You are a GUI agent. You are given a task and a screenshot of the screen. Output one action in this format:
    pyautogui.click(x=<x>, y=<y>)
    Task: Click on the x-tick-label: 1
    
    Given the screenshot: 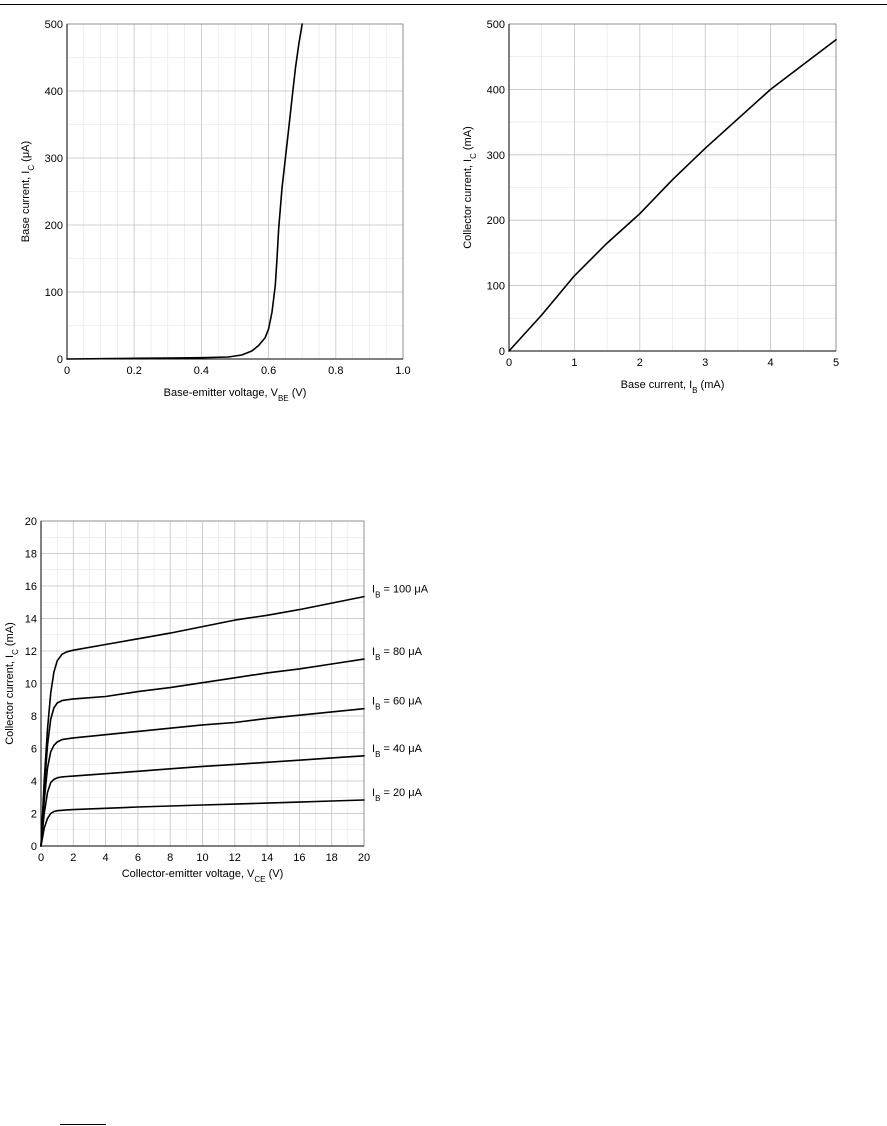 What is the action you would take?
    pyautogui.click(x=574, y=363)
    